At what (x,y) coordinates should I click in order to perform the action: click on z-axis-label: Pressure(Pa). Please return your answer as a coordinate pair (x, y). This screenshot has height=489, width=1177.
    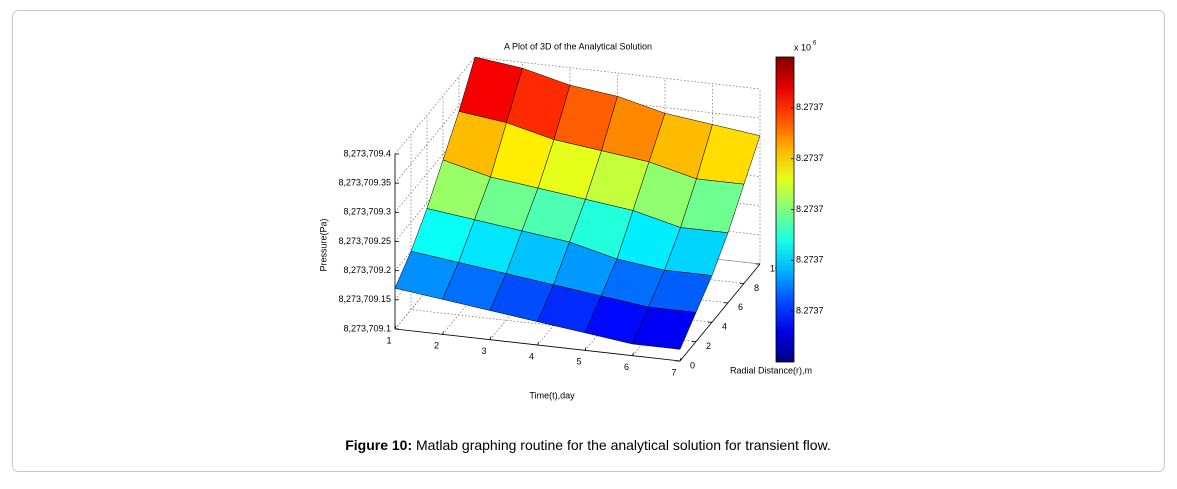
    Looking at the image, I should click on (323, 244).